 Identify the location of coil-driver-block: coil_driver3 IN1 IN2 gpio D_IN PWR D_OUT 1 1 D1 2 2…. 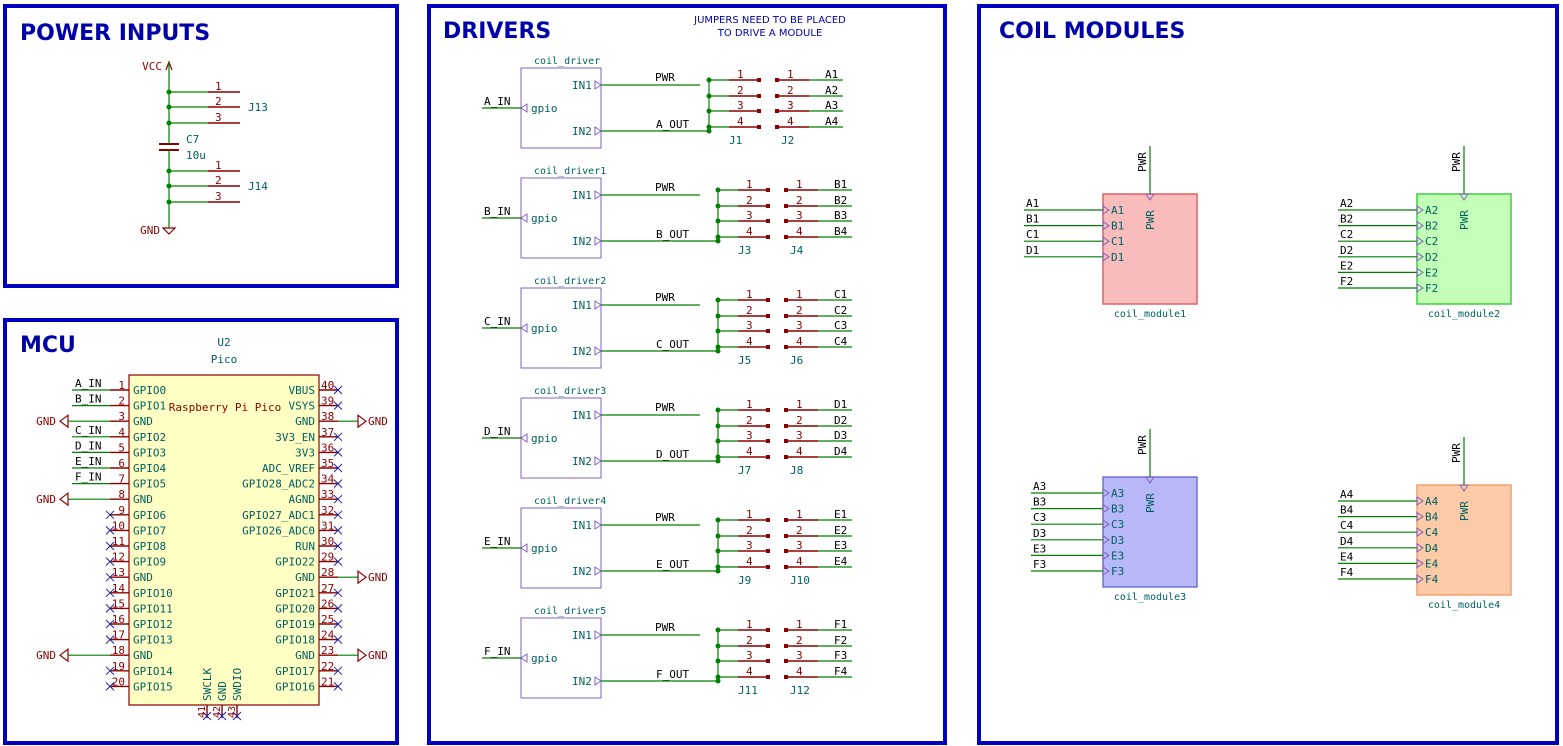
(667, 432).